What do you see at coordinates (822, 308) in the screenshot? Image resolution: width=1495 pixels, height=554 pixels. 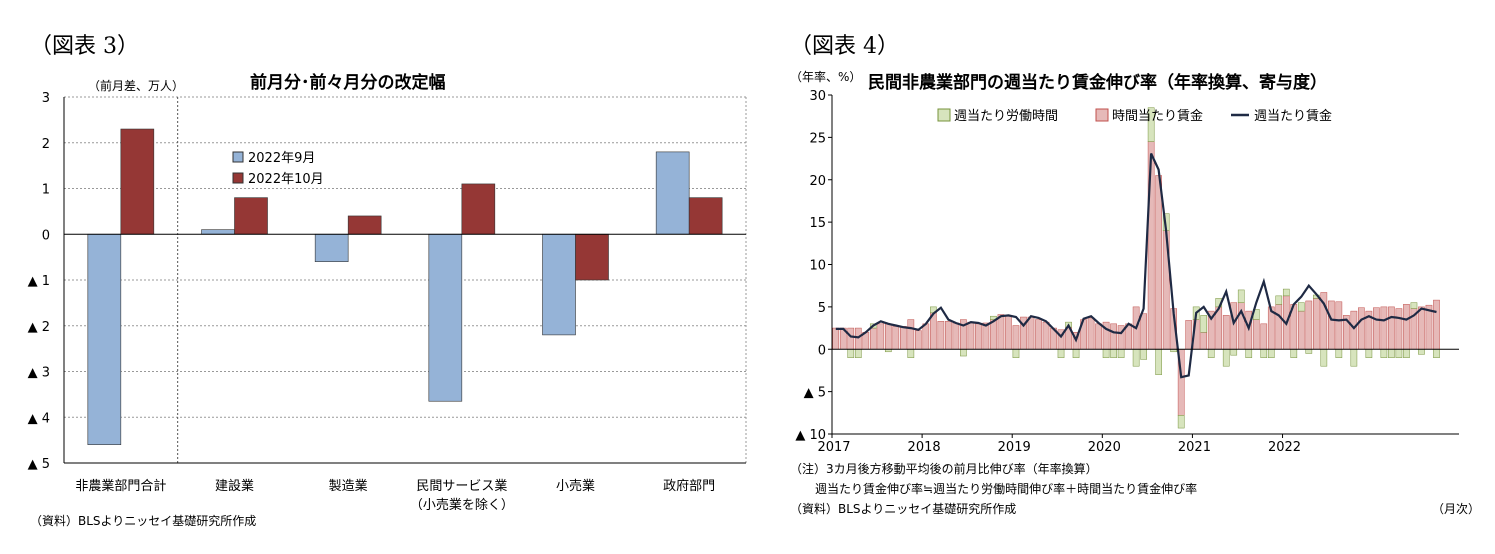 I see `y-tick-label: 5` at bounding box center [822, 308].